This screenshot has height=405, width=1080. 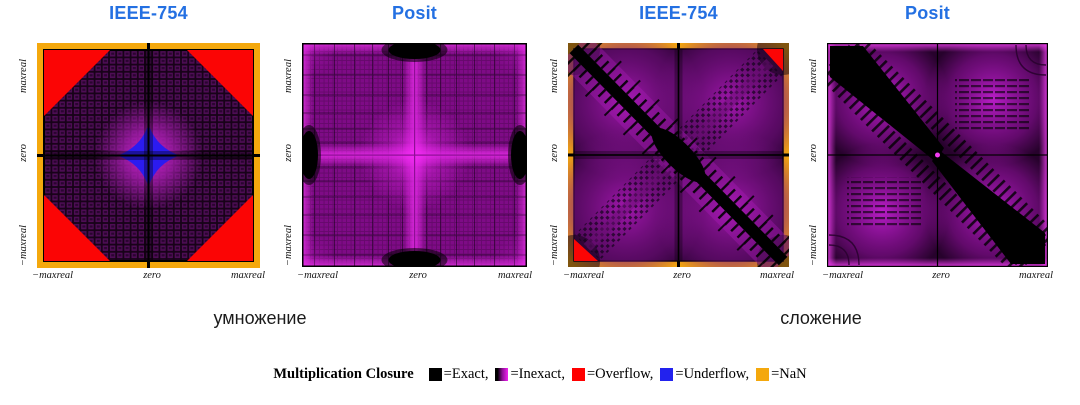 I want to click on caption-multiplication: умножение, so click(x=260, y=318).